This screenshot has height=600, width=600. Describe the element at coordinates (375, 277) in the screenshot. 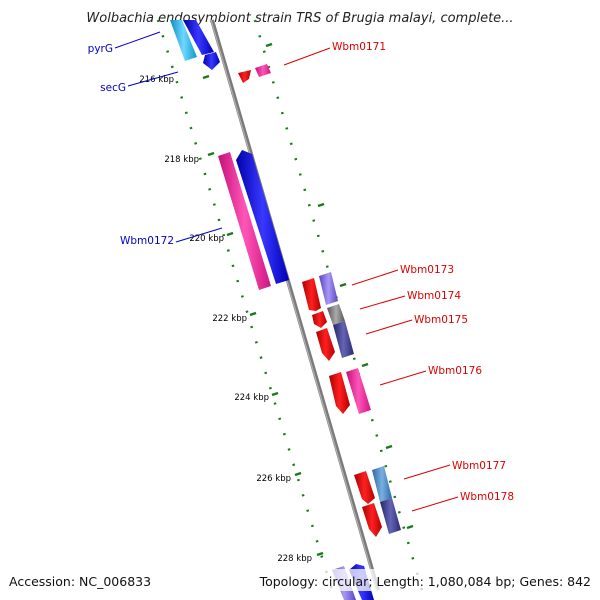

I see `leader-Wbm0173` at that location.